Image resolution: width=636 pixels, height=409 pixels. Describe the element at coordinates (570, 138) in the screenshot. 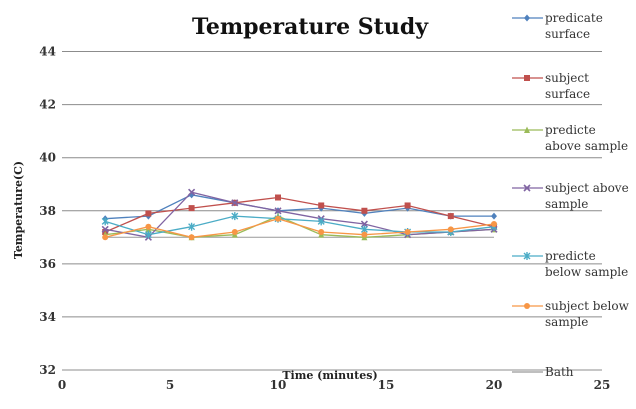

I see `legend-entry-2: predicte above sample` at that location.